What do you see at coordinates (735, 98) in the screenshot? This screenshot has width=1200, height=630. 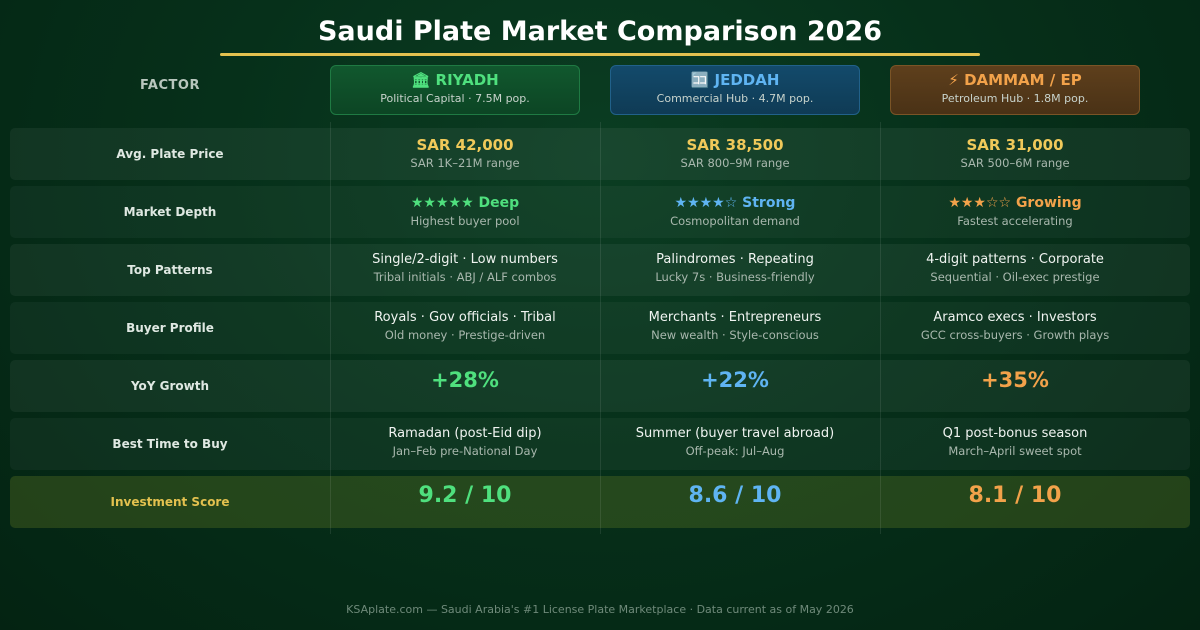 I see `city-subtitle: Commercial Hub · 4.7M pop.` at bounding box center [735, 98].